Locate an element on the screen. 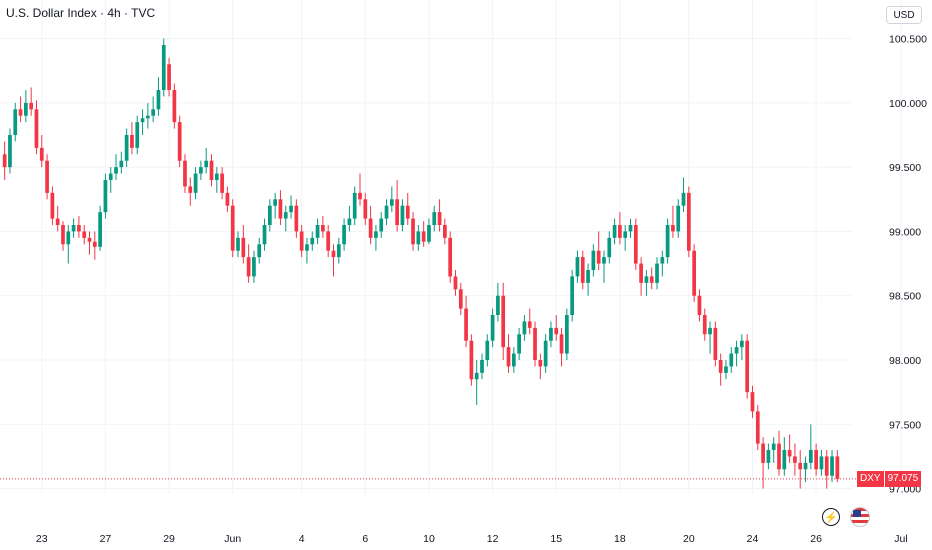  x-tick-label: 4 is located at coordinates (302, 539).